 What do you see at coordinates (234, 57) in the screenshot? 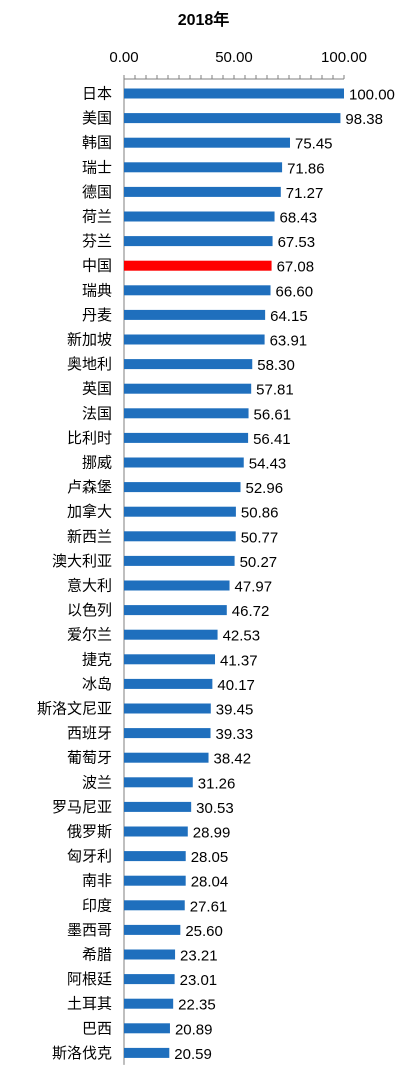
I see `x-tick-label: 50.00` at bounding box center [234, 57].